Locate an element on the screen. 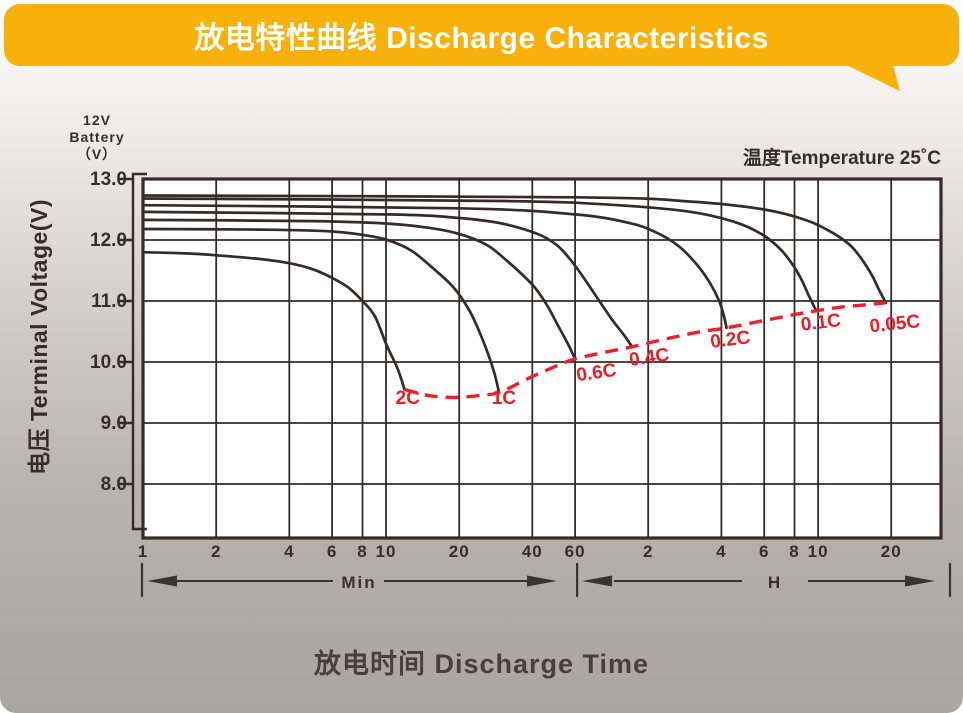 This screenshot has width=963, height=713. curve-0.05C is located at coordinates (514, 249).